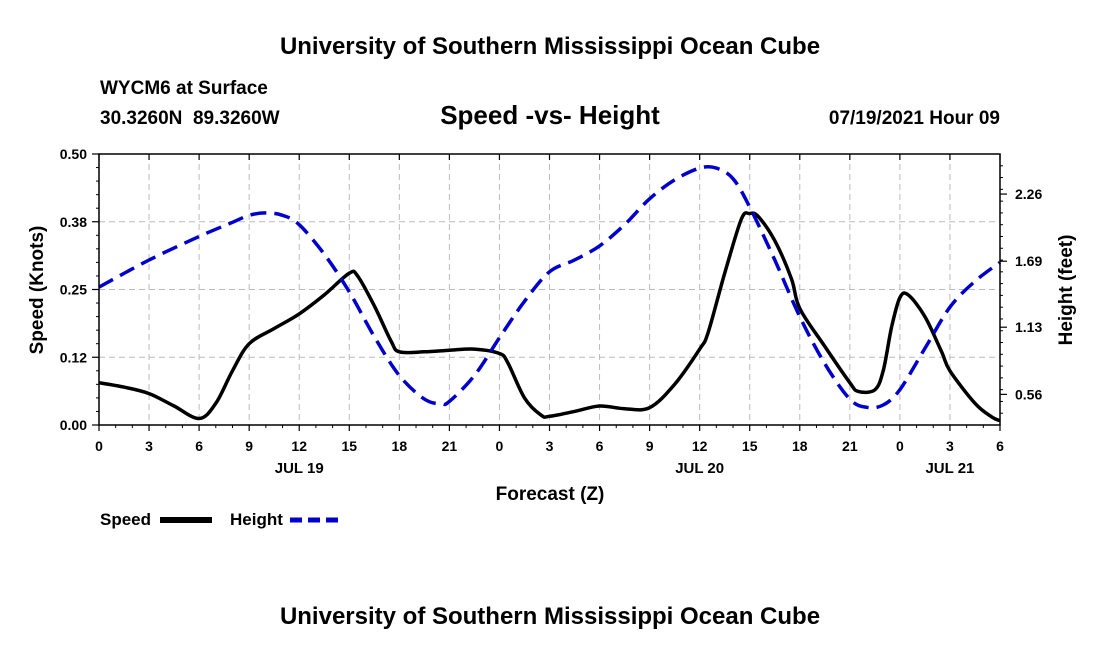 The image size is (1100, 650). I want to click on y-tick-label: 0.25, so click(73, 290).